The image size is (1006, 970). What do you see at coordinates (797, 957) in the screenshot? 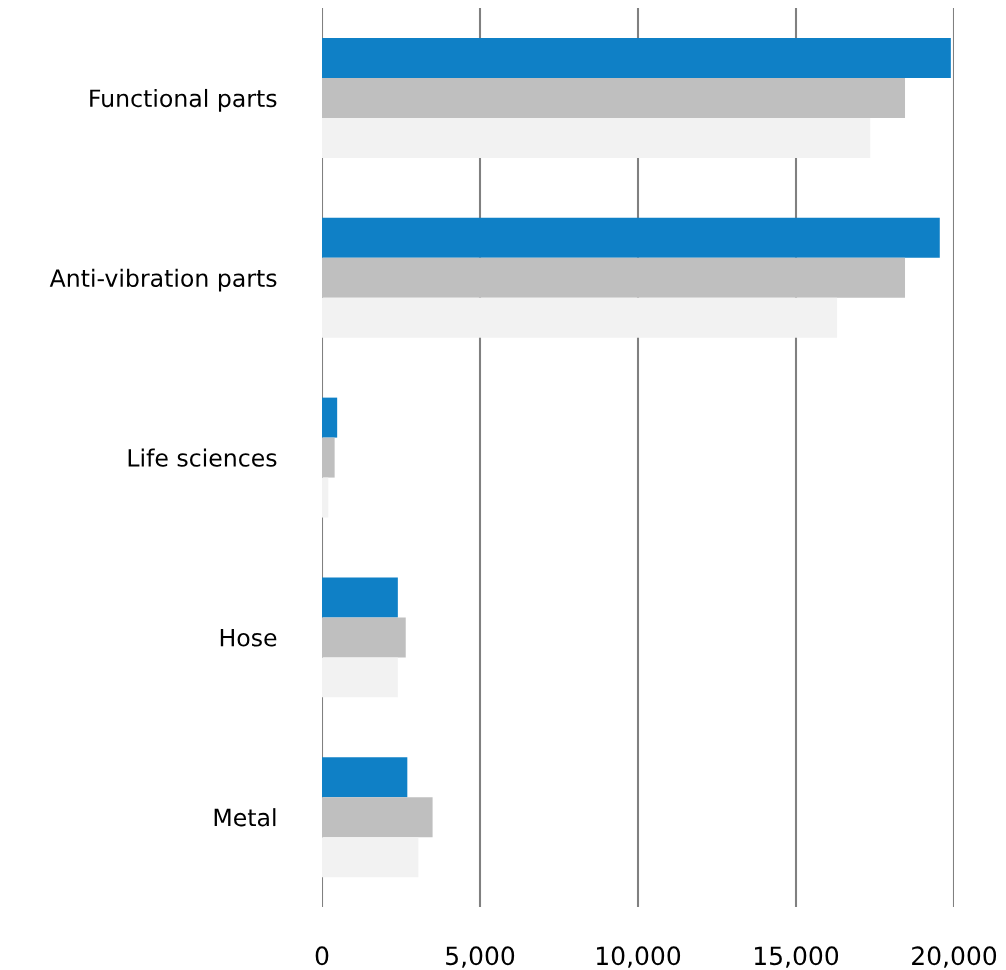
I see `x-tick-label: 15,000` at bounding box center [797, 957].